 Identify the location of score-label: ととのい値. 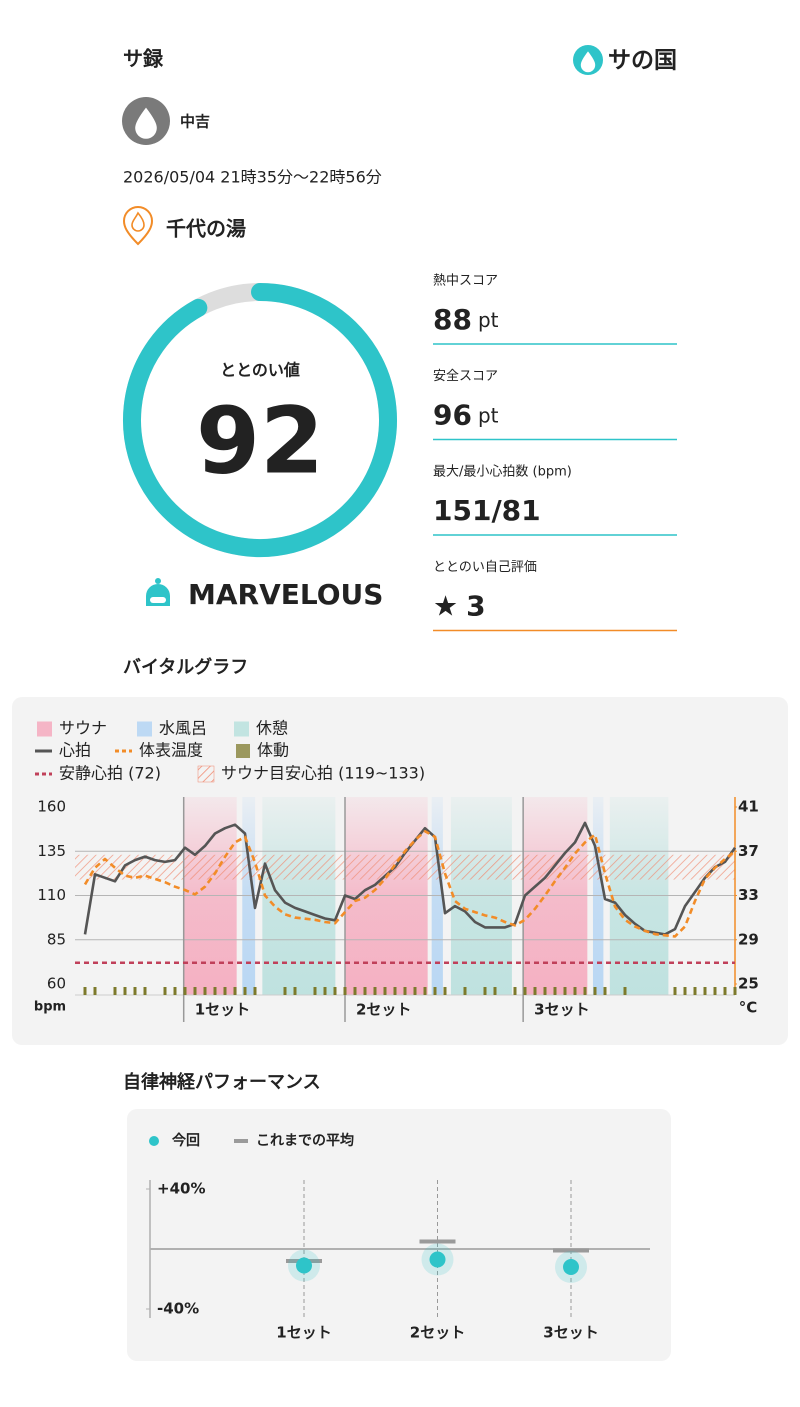
(260, 370).